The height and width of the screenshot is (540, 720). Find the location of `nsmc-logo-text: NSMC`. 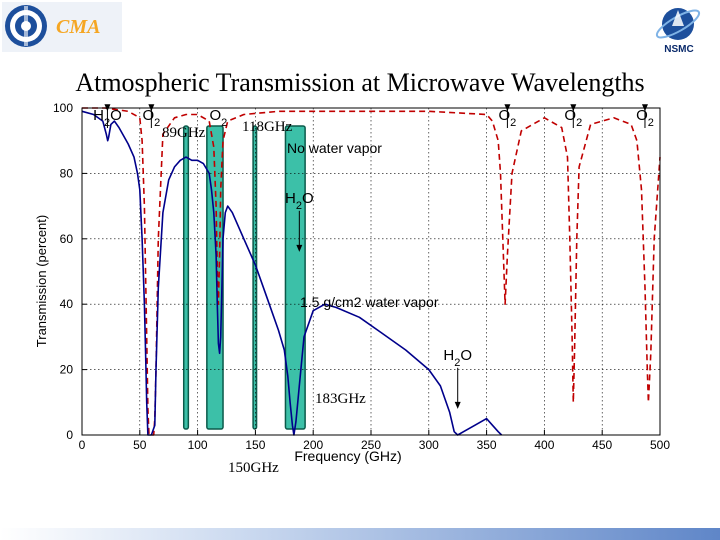

nsmc-logo-text: NSMC is located at coordinates (678, 49).